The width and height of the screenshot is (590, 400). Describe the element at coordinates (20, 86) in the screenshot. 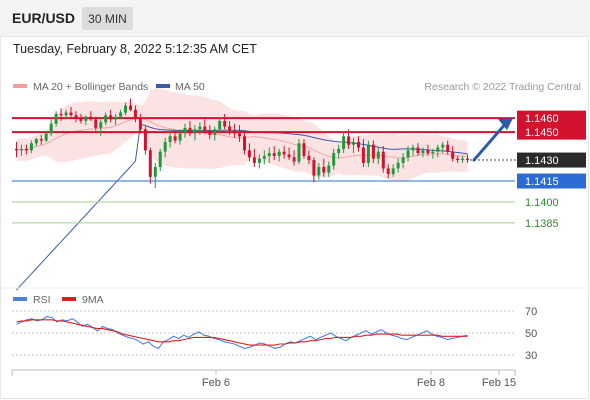

I see `legend-swatch-bollinger` at that location.